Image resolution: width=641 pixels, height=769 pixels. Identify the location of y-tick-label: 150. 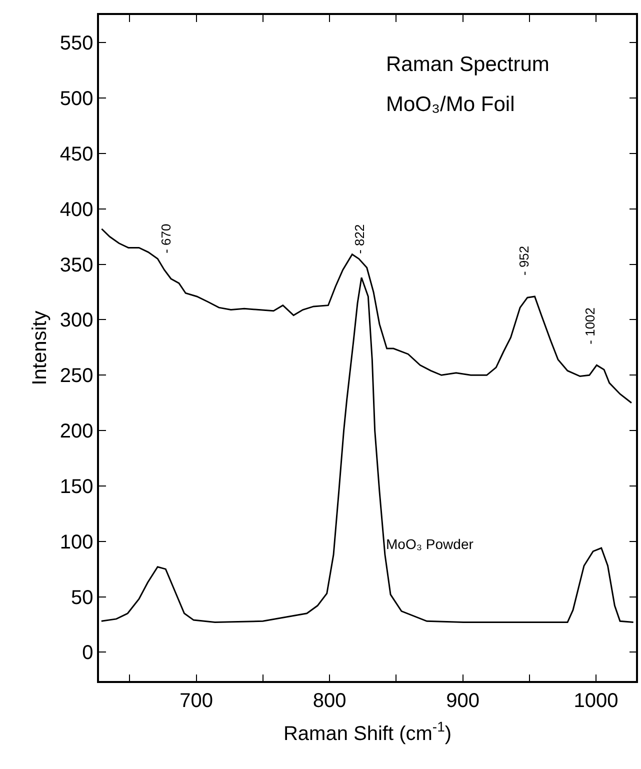
(77, 487).